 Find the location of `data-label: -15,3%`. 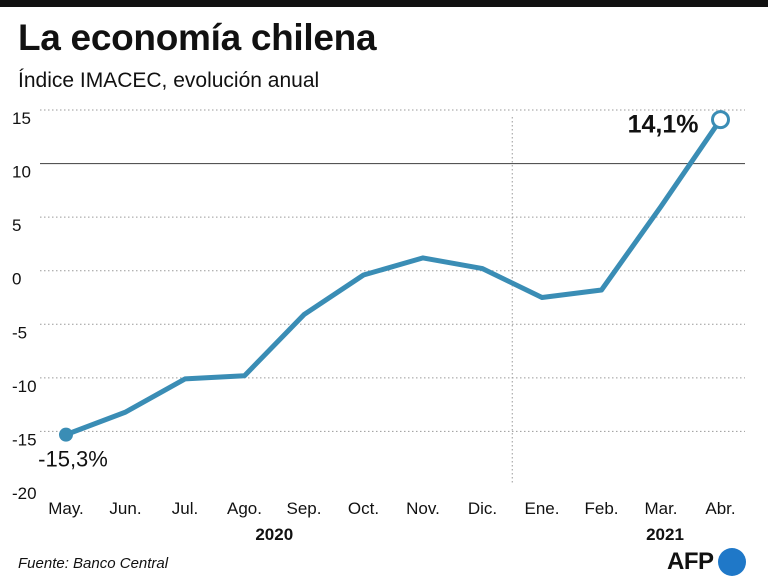

data-label: -15,3% is located at coordinates (73, 459).